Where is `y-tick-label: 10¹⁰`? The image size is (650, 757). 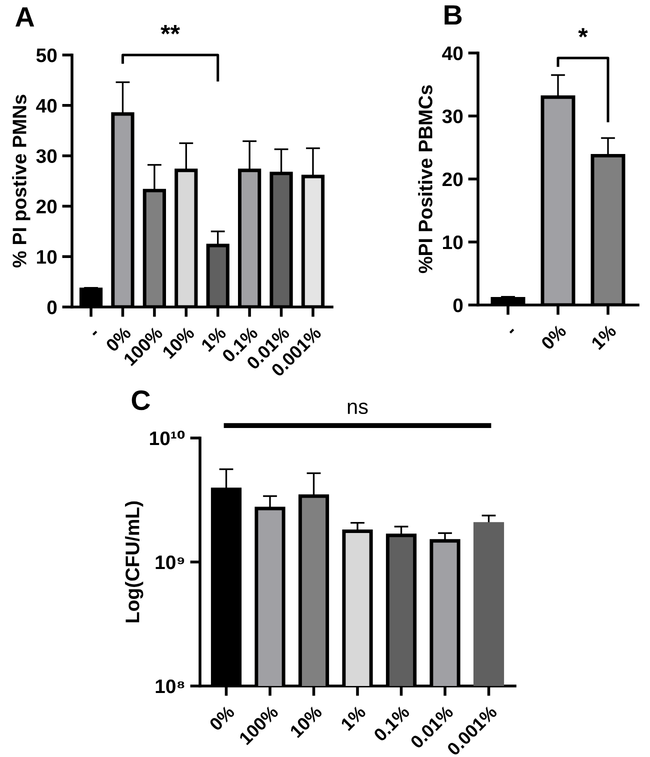 y-tick-label: 10¹⁰ is located at coordinates (167, 438).